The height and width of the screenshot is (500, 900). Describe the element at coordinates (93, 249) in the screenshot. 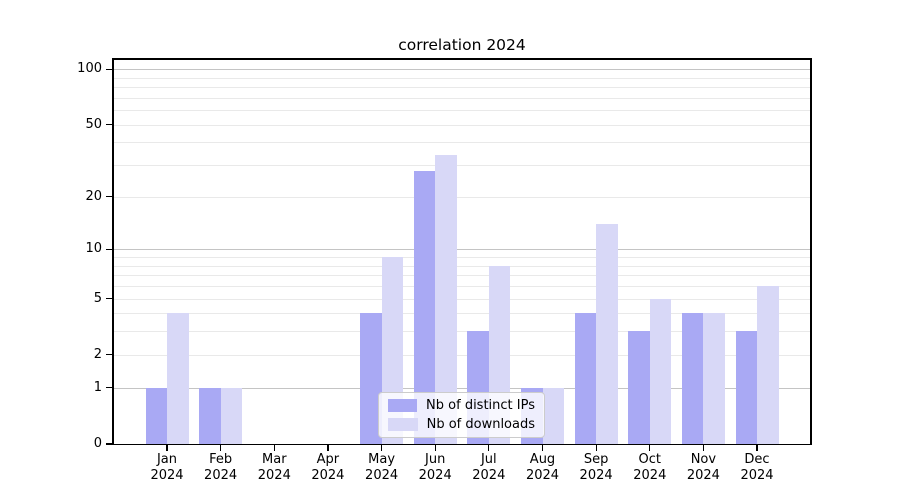

I see `y-label-10: 10` at that location.